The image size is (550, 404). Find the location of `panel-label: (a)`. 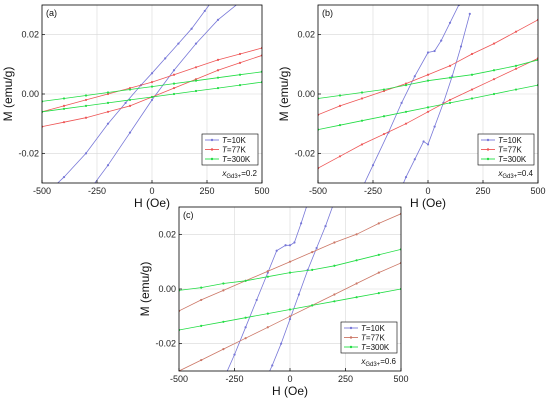

panel-label: (a) is located at coordinates (51, 13).